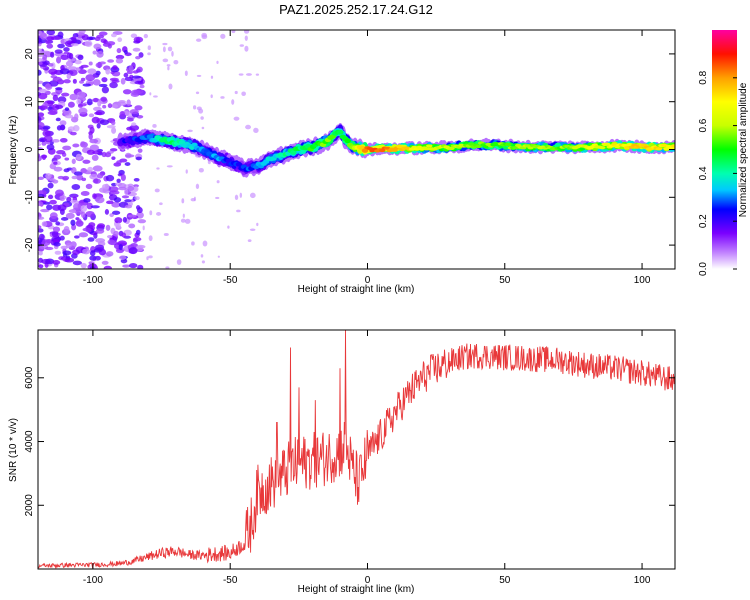 This screenshot has width=750, height=600. Describe the element at coordinates (13, 450) in the screenshot. I see `snr-ylabel: SNR (10 * v/v)` at that location.